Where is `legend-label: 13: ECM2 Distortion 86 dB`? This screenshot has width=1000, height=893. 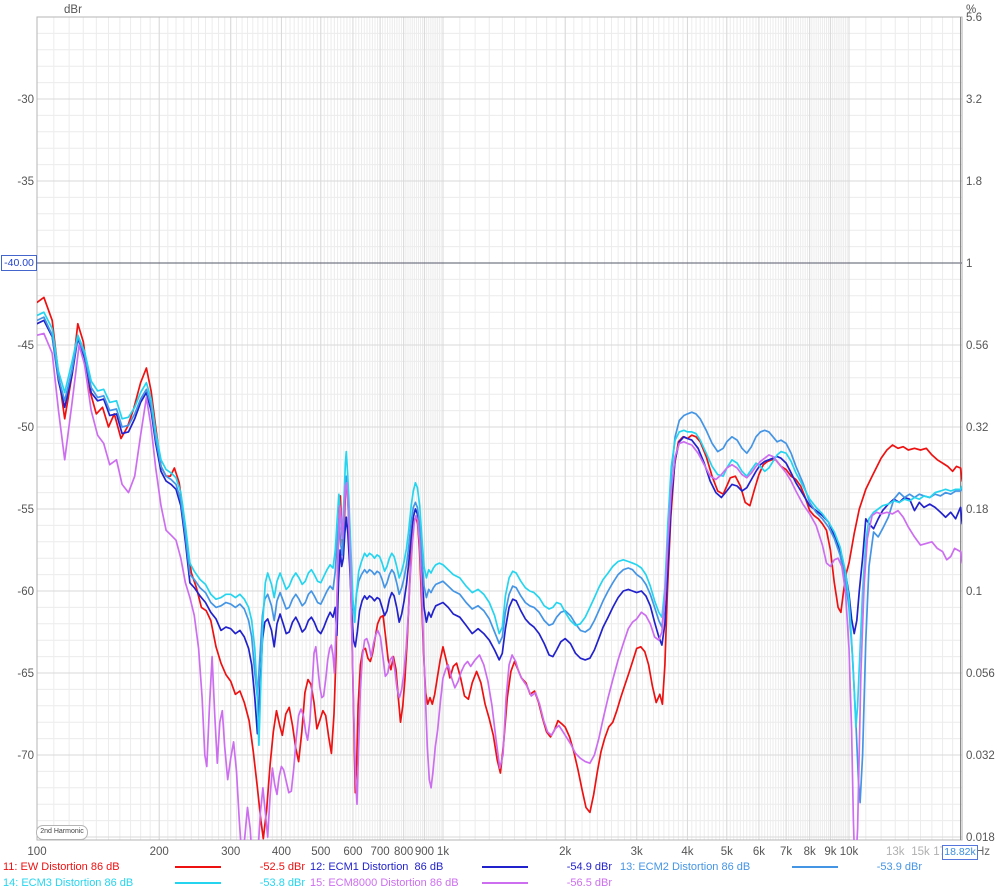
legend-label: 13: ECM2 Distortion 86 dB is located at coordinates (685, 867).